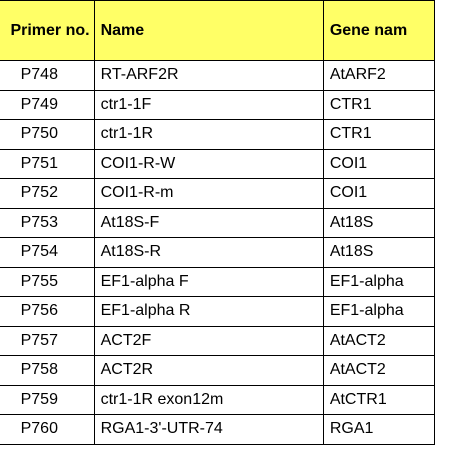 This screenshot has width=451, height=451. I want to click on cell-primer-no: P753, so click(47, 222).